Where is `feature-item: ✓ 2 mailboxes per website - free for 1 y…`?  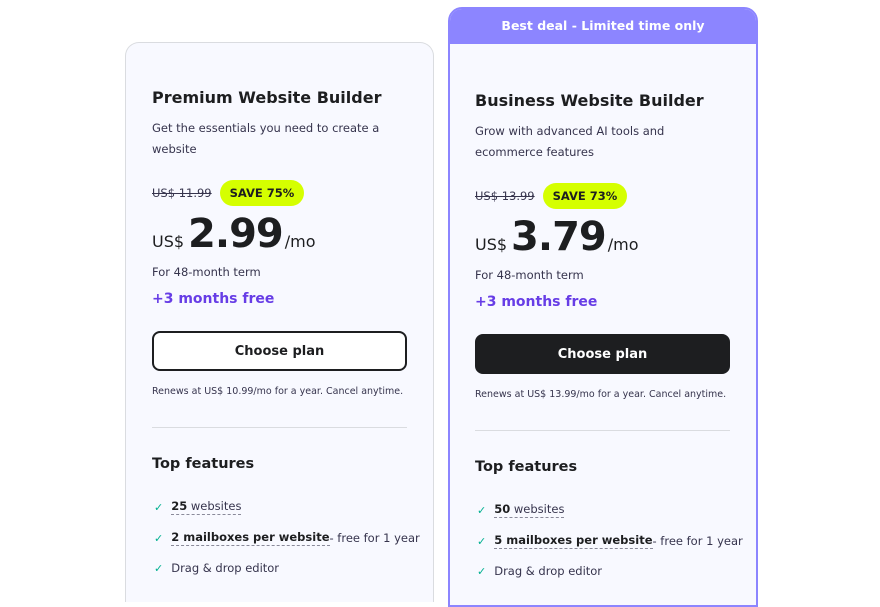
feature-item: ✓ 2 mailboxes per website - free for 1 y… is located at coordinates (287, 538).